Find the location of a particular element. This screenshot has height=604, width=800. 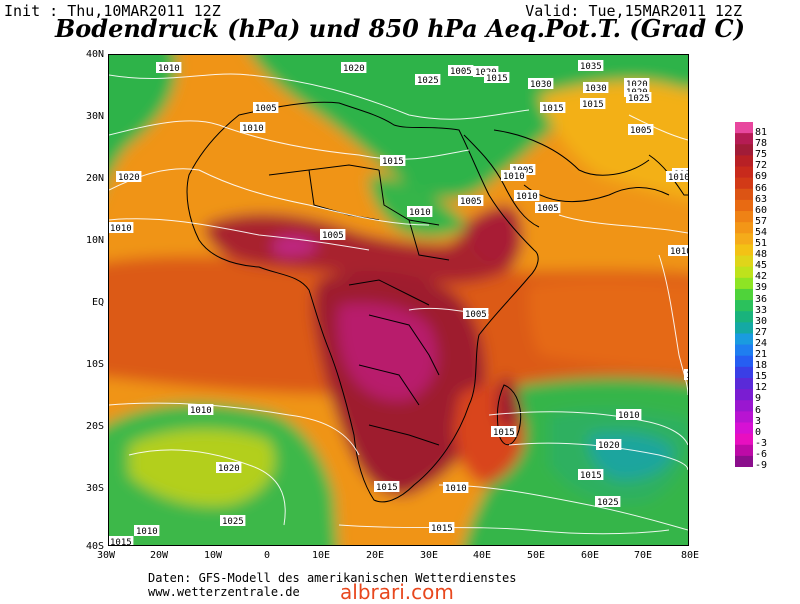

colorbar-tick-label: 36 is located at coordinates (761, 299).